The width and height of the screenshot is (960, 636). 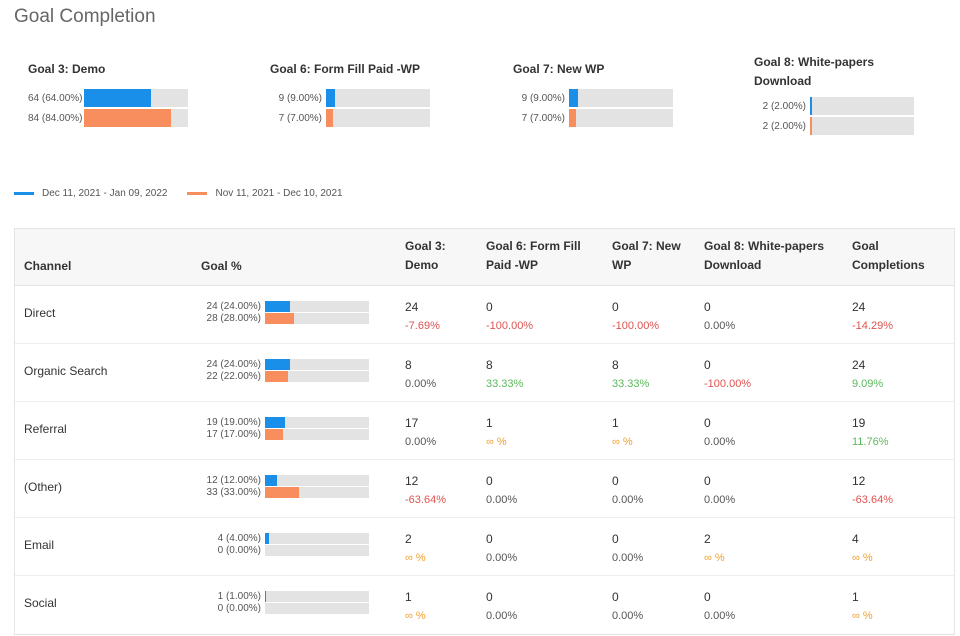 I want to click on header-goal6: Goal 6: Form Fill Paid -WP, so click(x=533, y=255).